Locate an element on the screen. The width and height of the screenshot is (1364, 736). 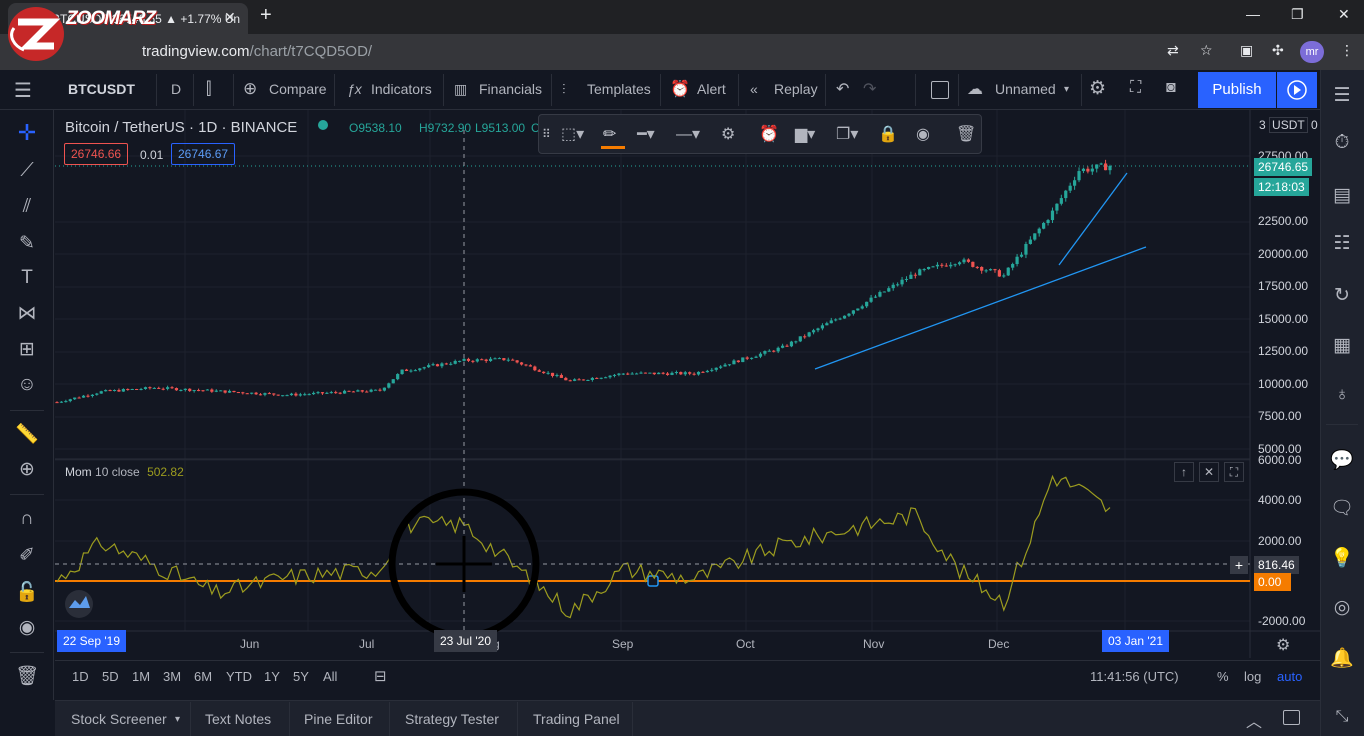
lock-drawing-icon: 🔒 is located at coordinates (888, 134).